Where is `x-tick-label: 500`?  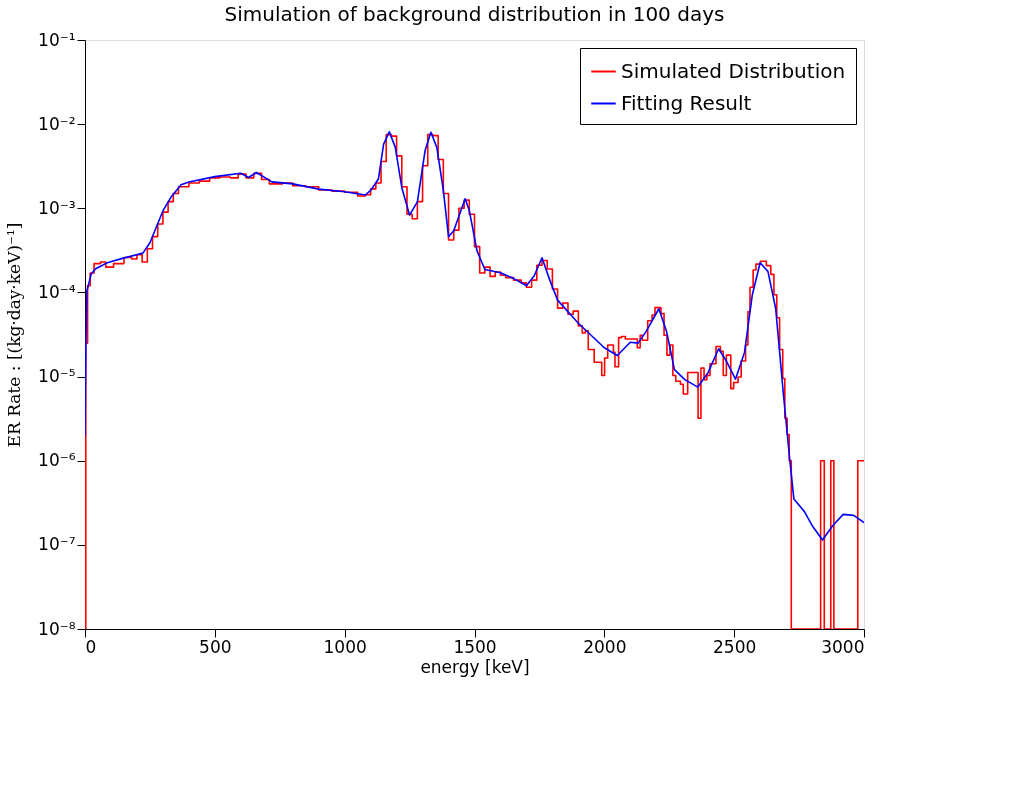 x-tick-label: 500 is located at coordinates (215, 646).